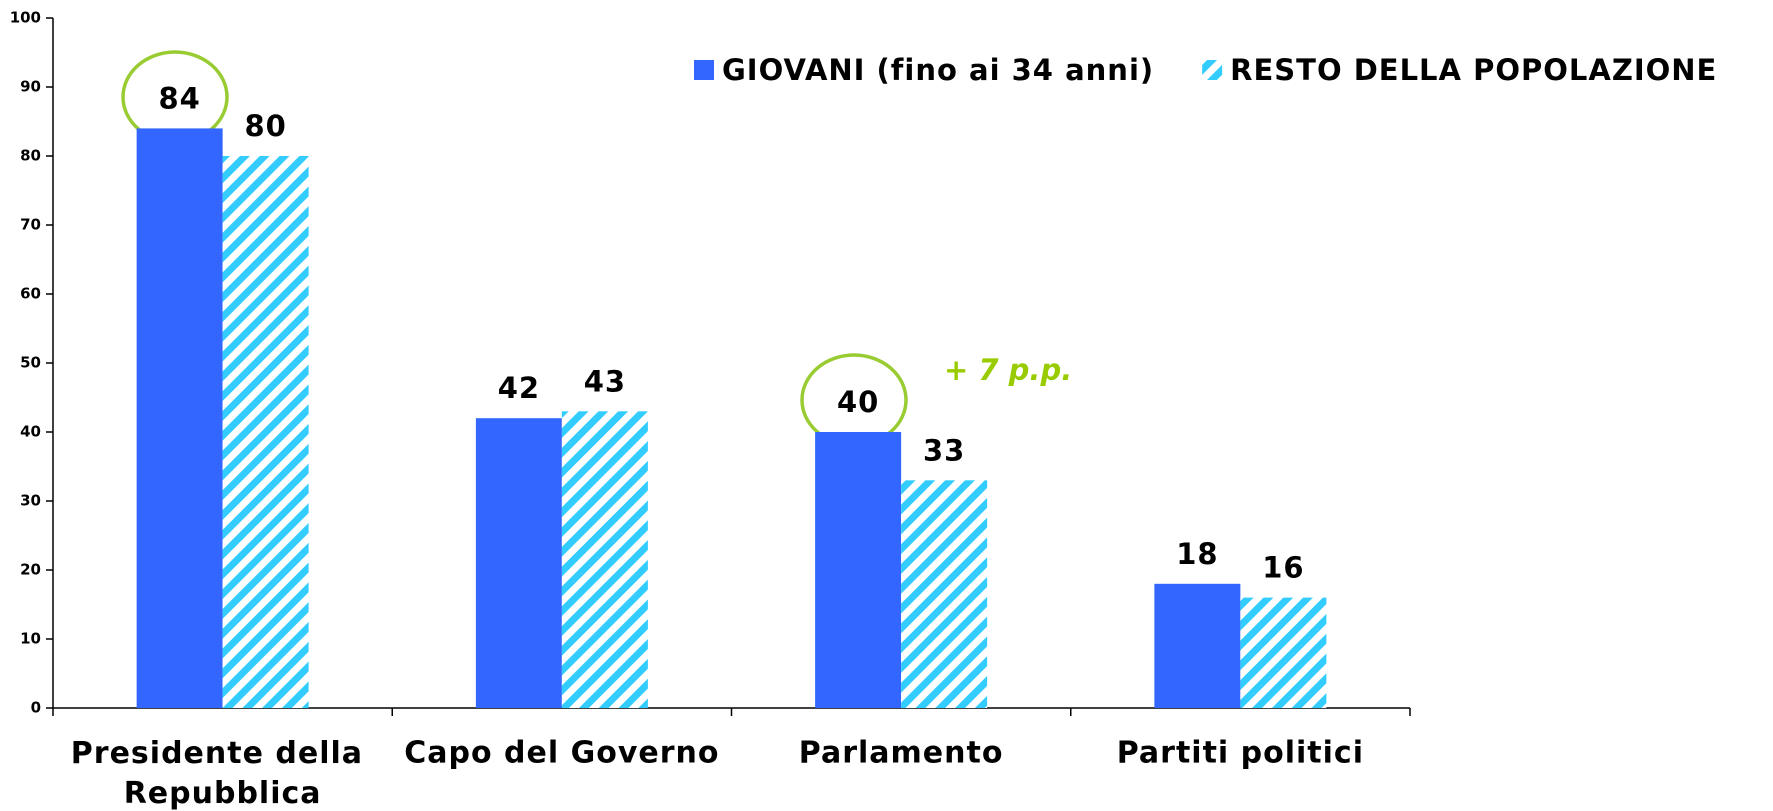 The width and height of the screenshot is (1773, 811). What do you see at coordinates (561, 753) in the screenshot?
I see `x-tick-label: Capo del Governo` at bounding box center [561, 753].